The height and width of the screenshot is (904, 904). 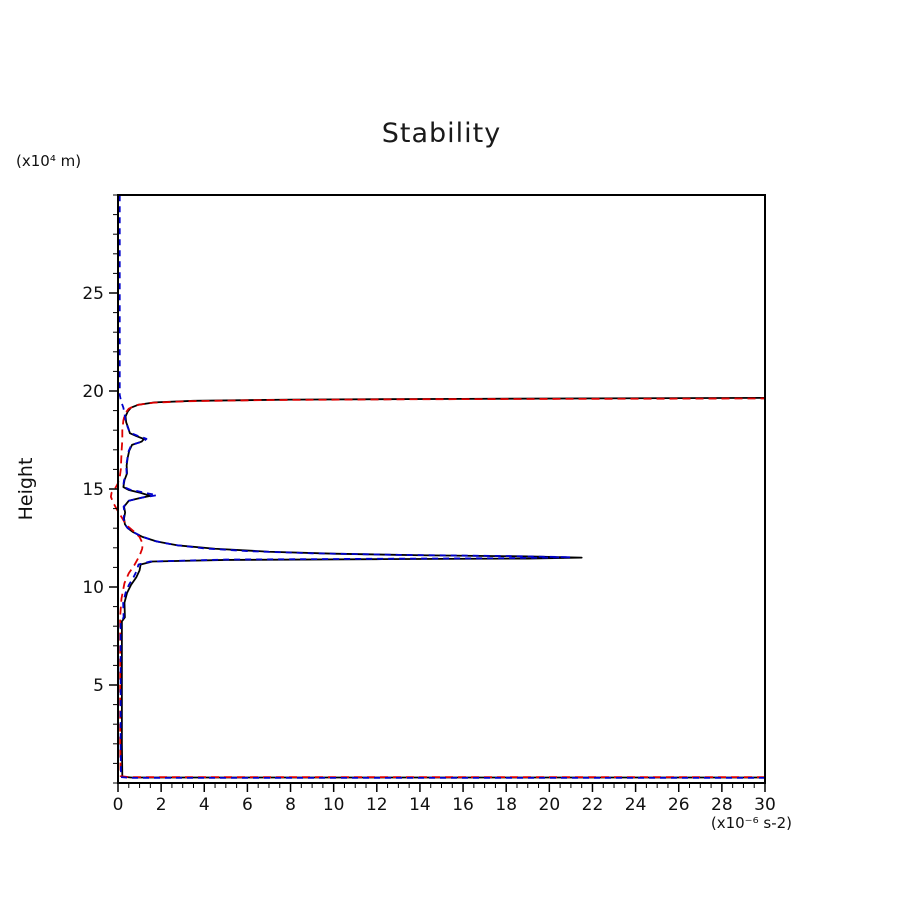 What do you see at coordinates (290, 805) in the screenshot?
I see `x-tick-label: 8` at bounding box center [290, 805].